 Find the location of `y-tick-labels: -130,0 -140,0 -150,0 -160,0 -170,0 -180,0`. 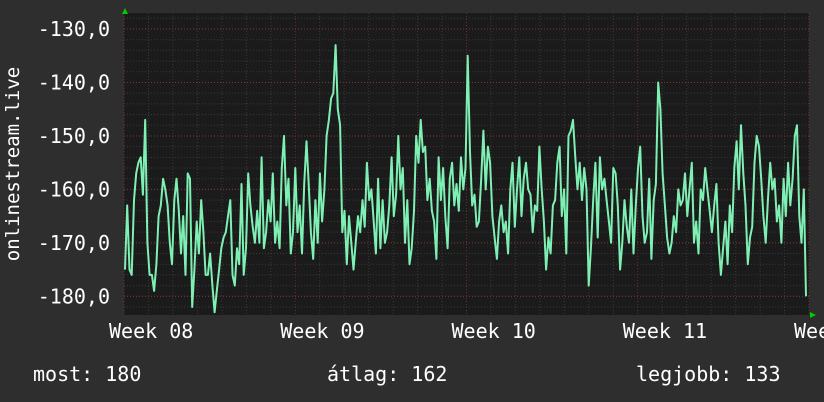

y-tick-labels: -130,0 -140,0 -150,0 -160,0 -170,0 -180,0 is located at coordinates (74, 162).